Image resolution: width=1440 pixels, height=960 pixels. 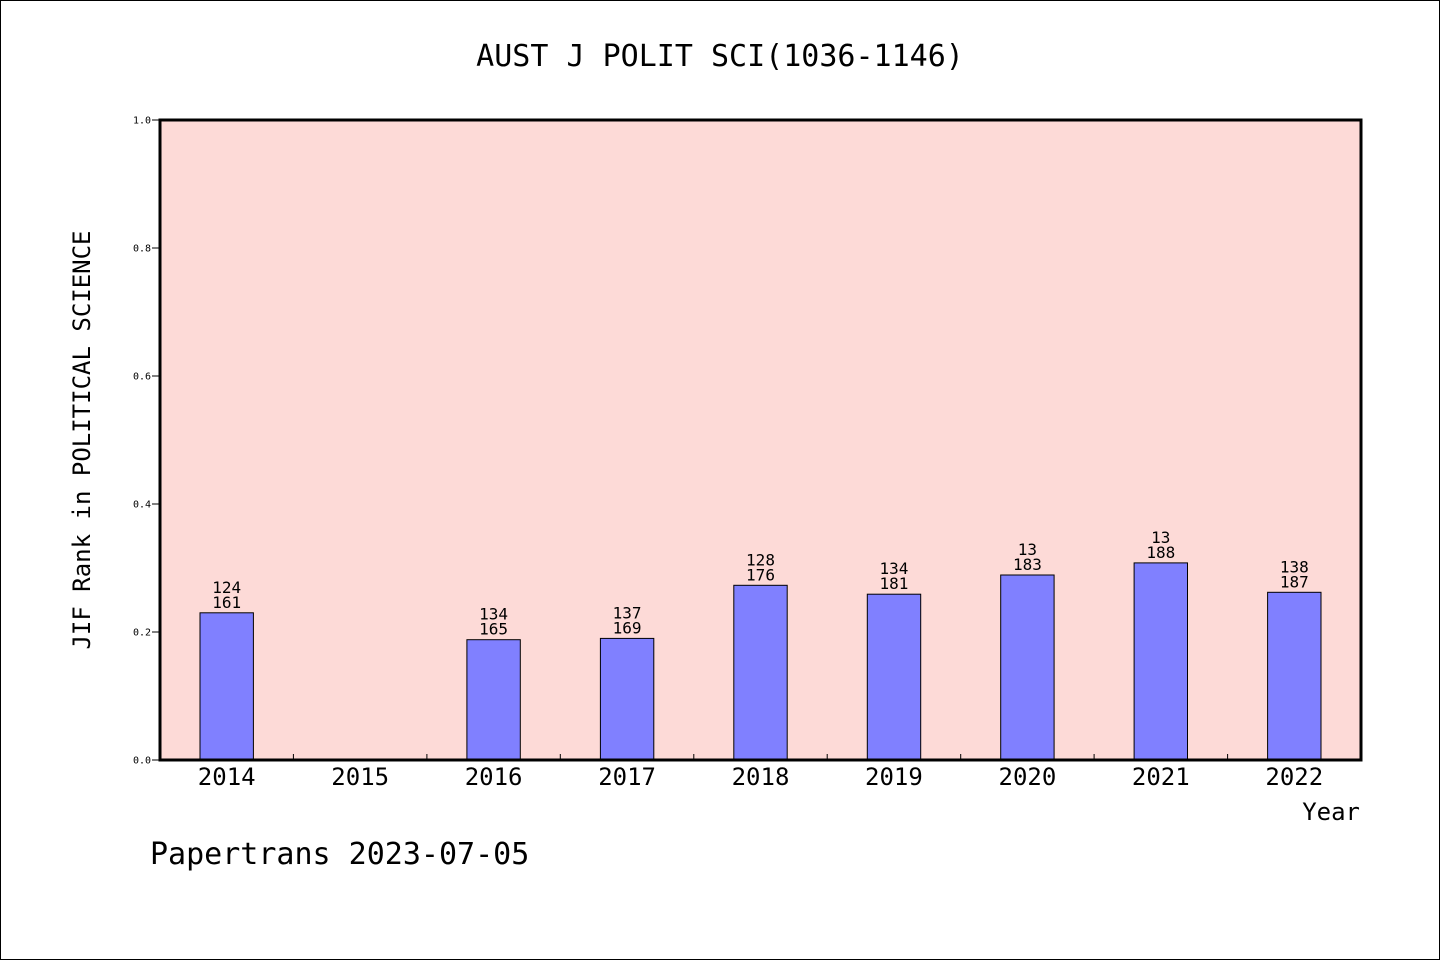 I want to click on data-label-rank-2014: 124, so click(x=226, y=587).